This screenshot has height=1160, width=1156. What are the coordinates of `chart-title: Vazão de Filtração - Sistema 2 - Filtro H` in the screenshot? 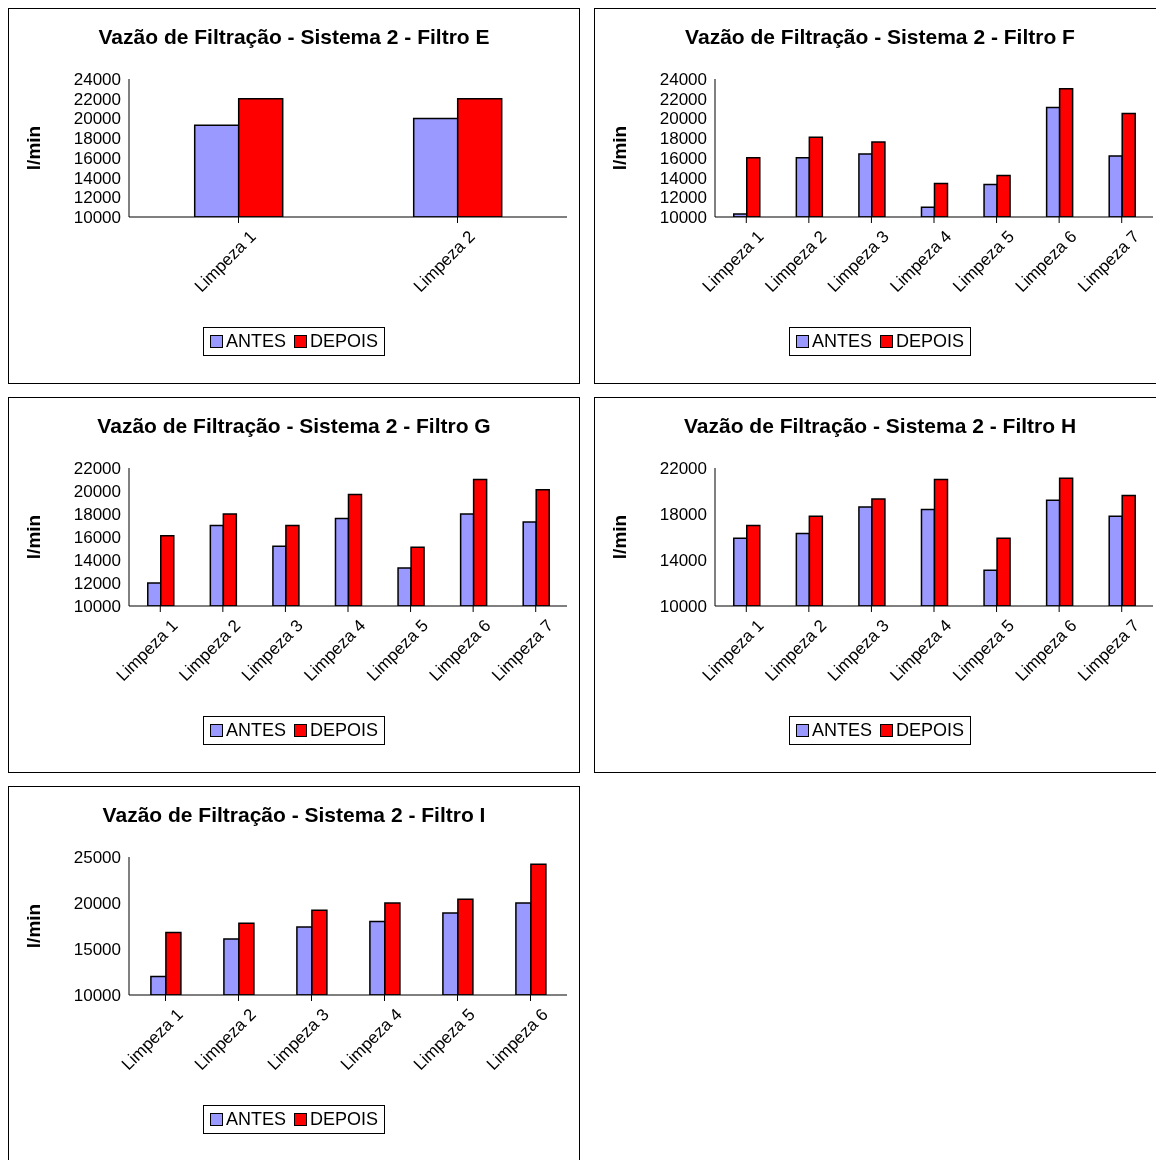 It's located at (880, 426).